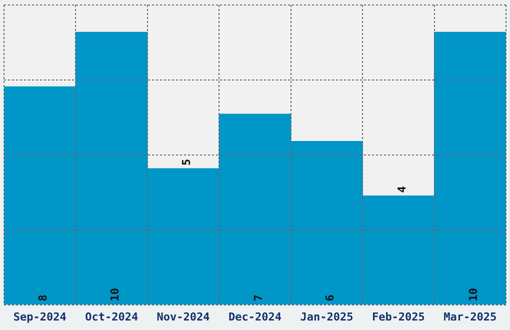 This screenshot has height=330, width=510. Describe the element at coordinates (255, 317) in the screenshot. I see `x-tick-label: Dec-2024` at that location.